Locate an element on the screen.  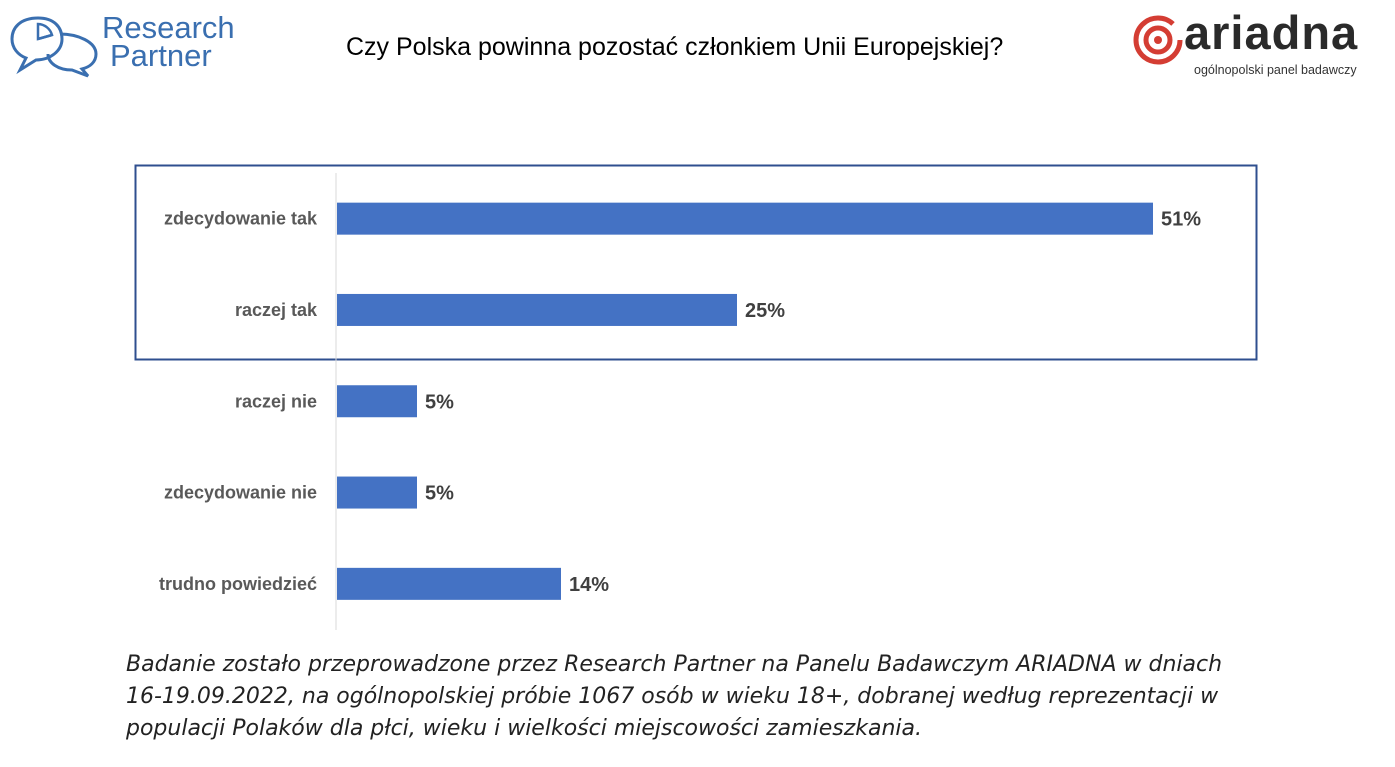
category-label: zdecydowanie tak is located at coordinates (241, 219).